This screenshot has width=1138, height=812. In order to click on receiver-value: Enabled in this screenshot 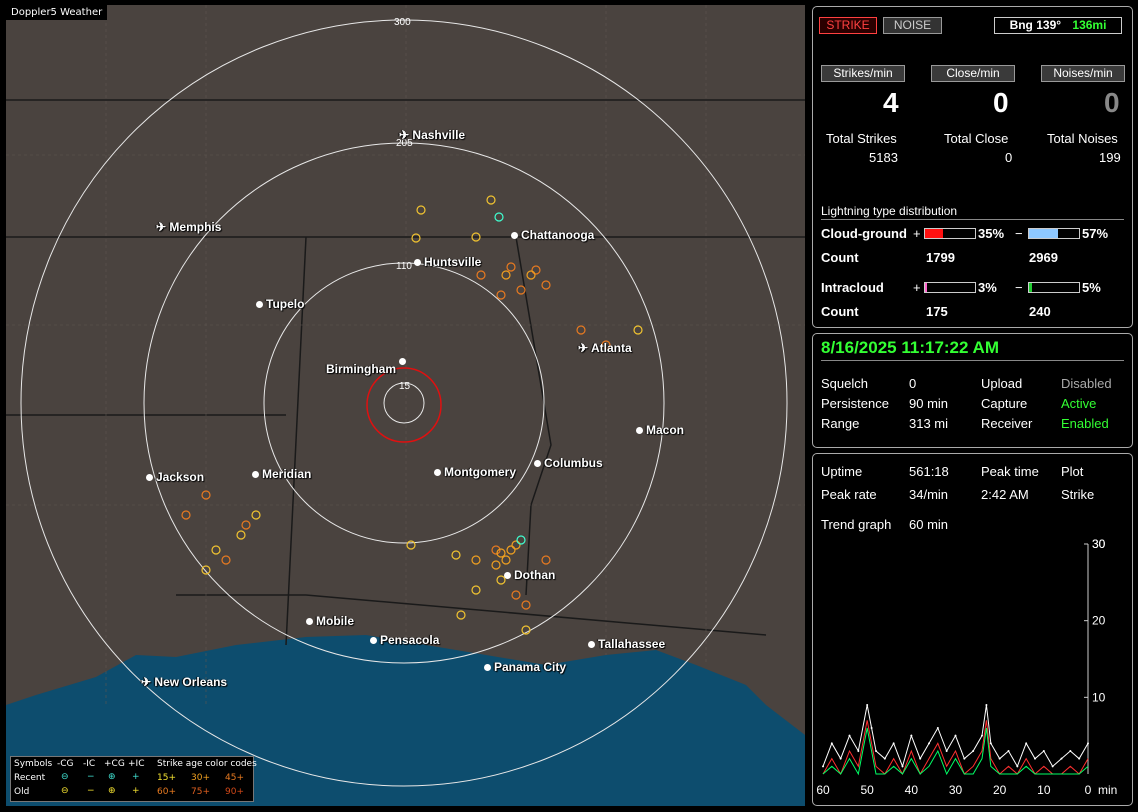, I will do `click(1085, 423)`.